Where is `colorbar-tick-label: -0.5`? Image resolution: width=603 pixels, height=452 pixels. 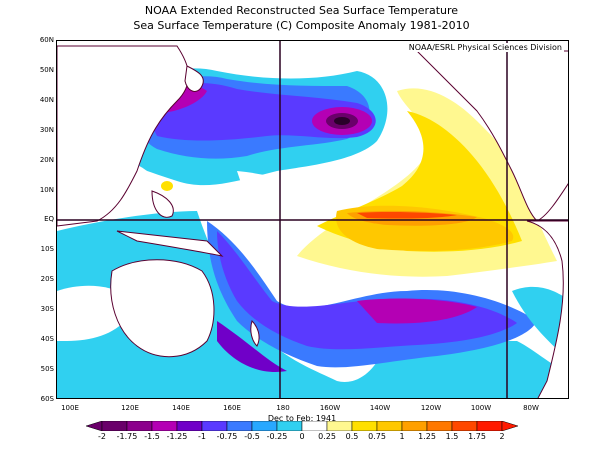 colorbar-tick-label: -0.5 is located at coordinates (252, 436).